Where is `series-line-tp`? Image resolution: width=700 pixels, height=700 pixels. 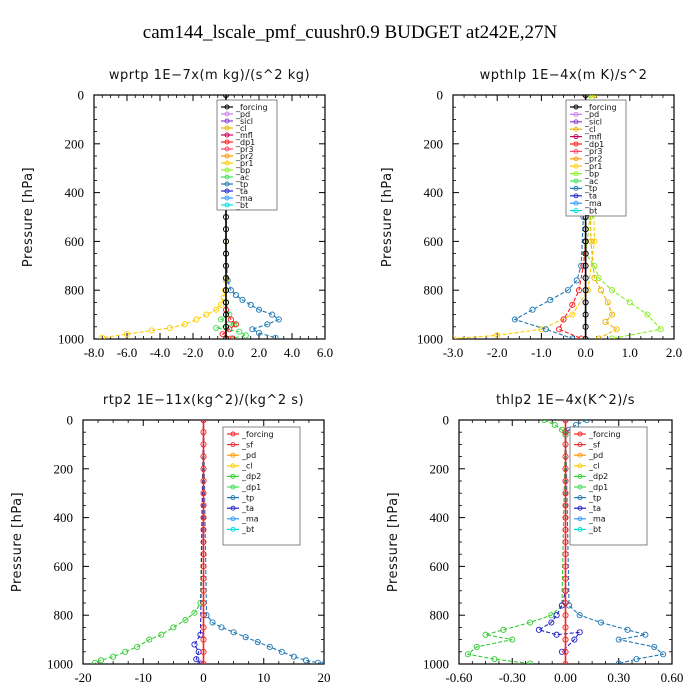
series-line-tp is located at coordinates (614, 542).